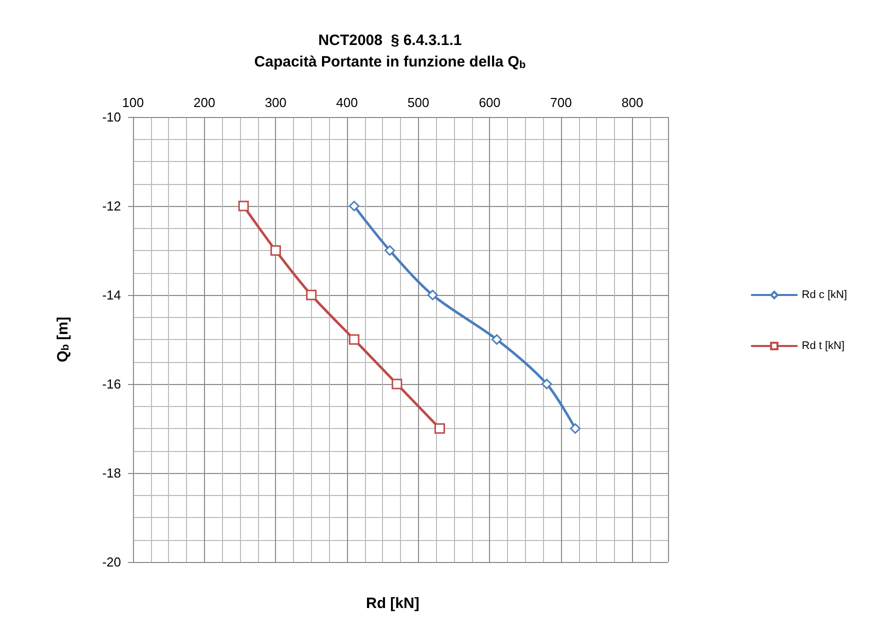  I want to click on legend-label: Rd t [kN], so click(823, 346).